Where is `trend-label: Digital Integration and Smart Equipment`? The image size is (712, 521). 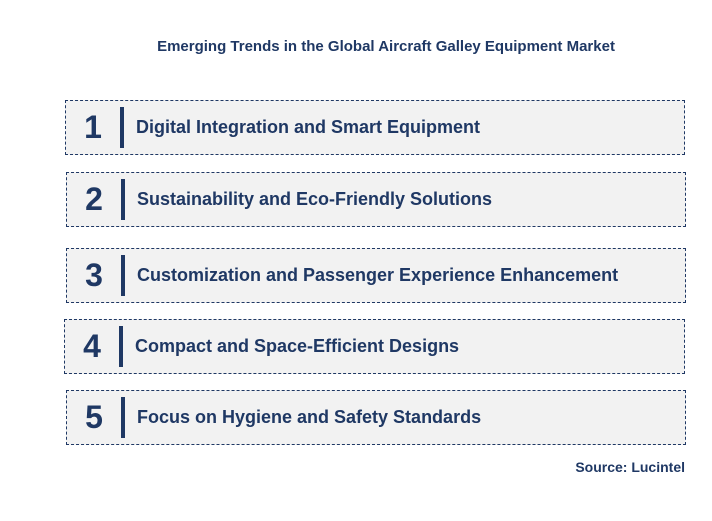 trend-label: Digital Integration and Smart Equipment is located at coordinates (308, 127).